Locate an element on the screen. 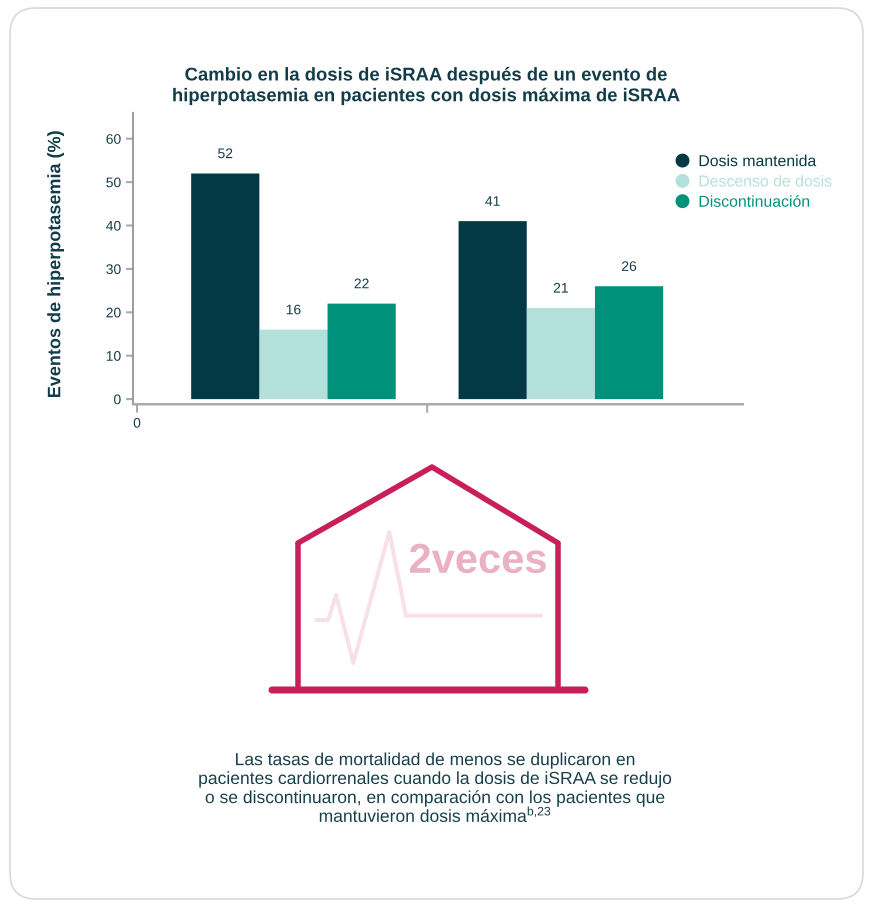  data-label: 22 is located at coordinates (361, 283).